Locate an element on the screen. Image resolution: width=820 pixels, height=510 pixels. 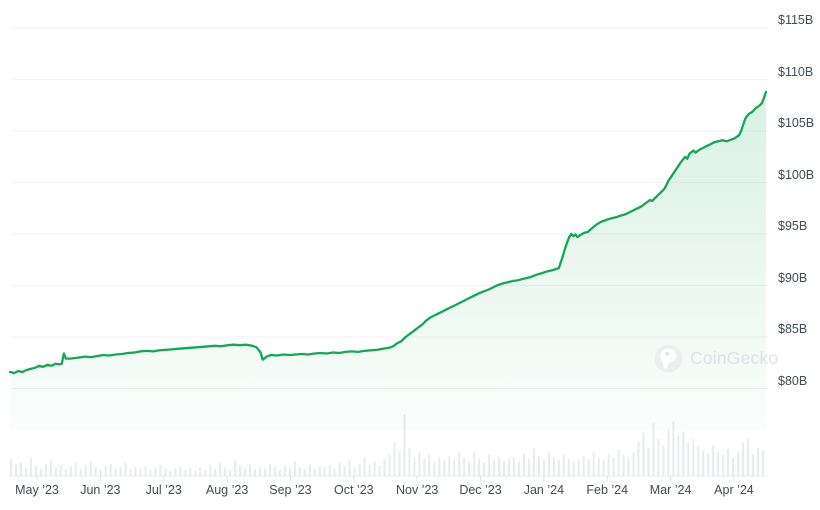
volume-bars is located at coordinates (387, 445).